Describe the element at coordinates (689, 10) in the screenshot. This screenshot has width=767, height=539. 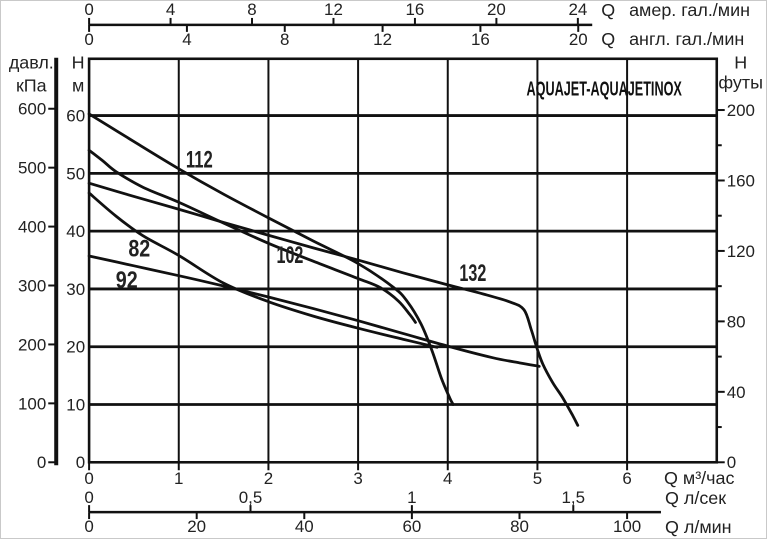
I see `axis-unit-us-gpm: амер. гал./мин` at that location.